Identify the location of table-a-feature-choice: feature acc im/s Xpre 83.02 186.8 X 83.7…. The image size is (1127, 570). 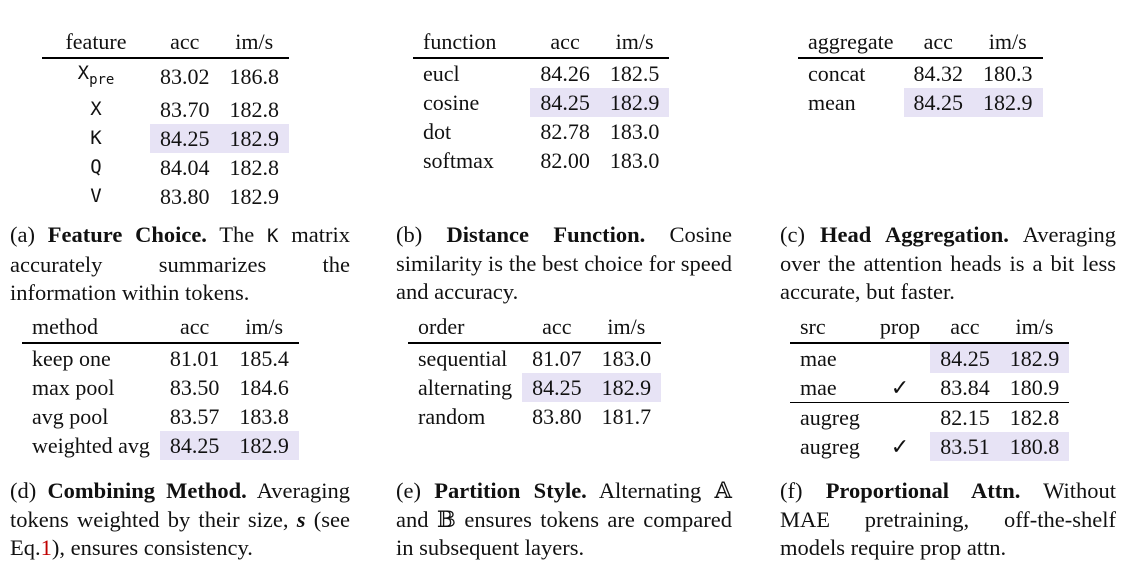
(165, 118).